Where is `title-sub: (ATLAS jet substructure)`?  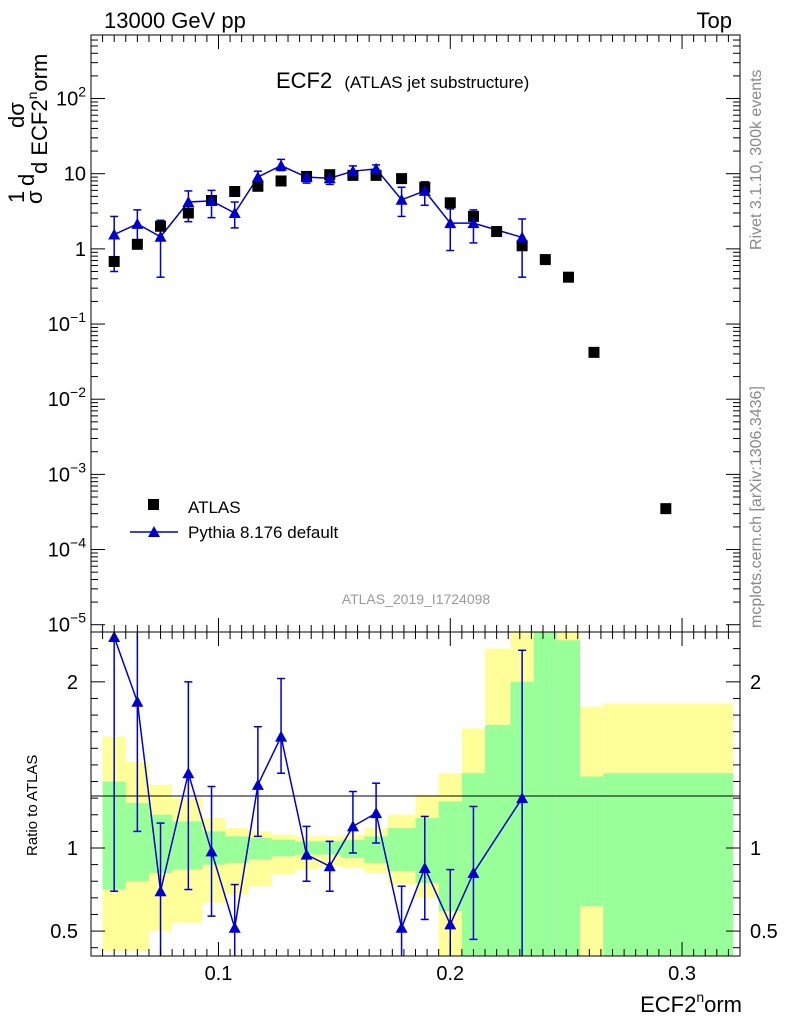 title-sub: (ATLAS jet substructure) is located at coordinates (436, 82).